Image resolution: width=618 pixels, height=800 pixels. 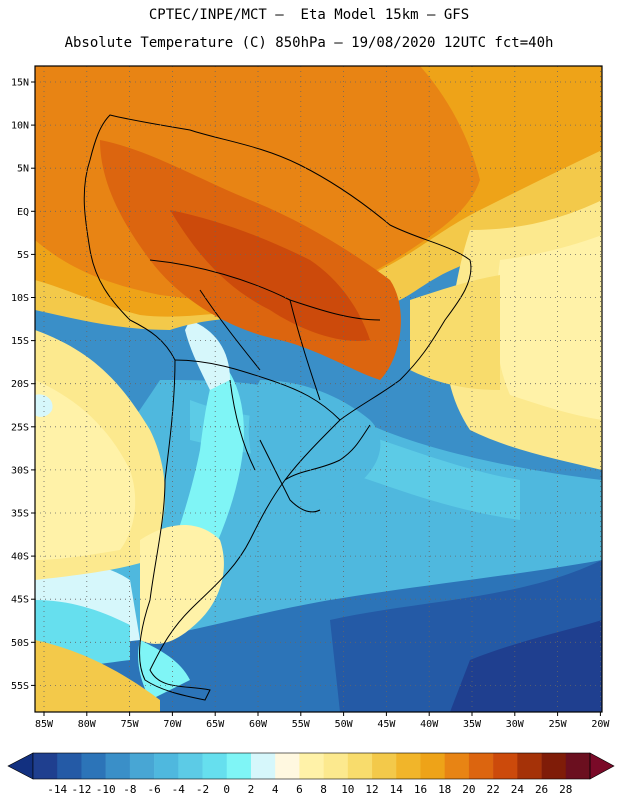 What do you see at coordinates (299, 789) in the screenshot?
I see `colorbar-label: 6` at bounding box center [299, 789].